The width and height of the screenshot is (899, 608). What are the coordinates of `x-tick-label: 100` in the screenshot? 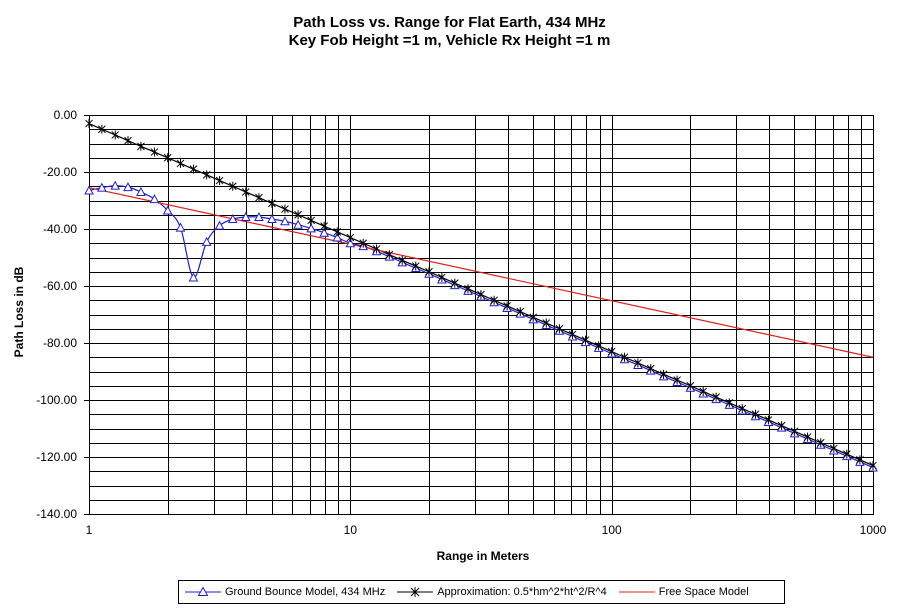 It's located at (612, 530).